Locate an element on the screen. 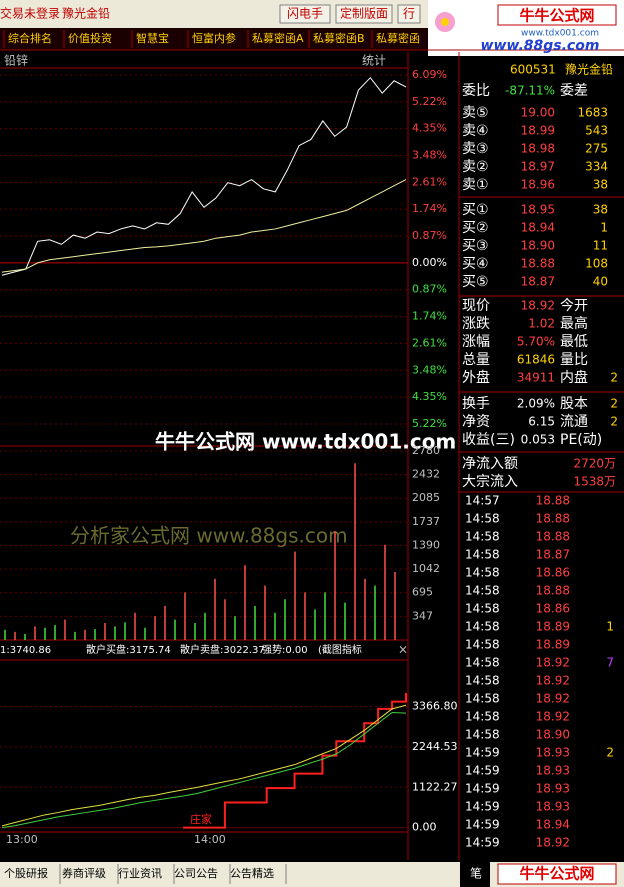  y-tick-label: 695 is located at coordinates (422, 592).